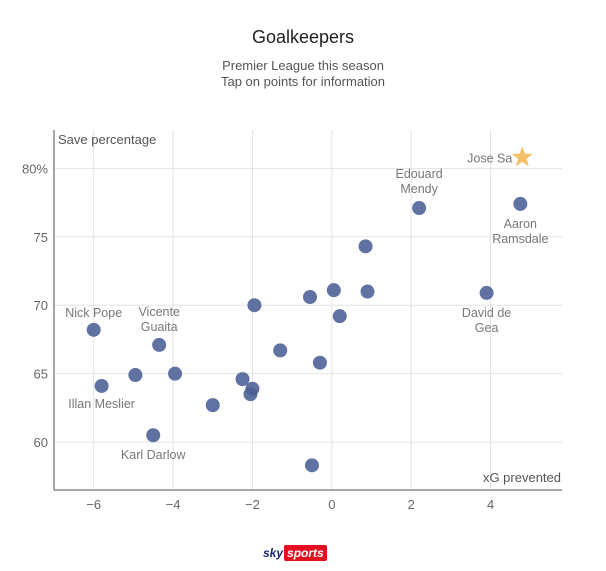 Image resolution: width=606 pixels, height=571 pixels. What do you see at coordinates (489, 158) in the screenshot?
I see `point-label: Jose Sa` at bounding box center [489, 158].